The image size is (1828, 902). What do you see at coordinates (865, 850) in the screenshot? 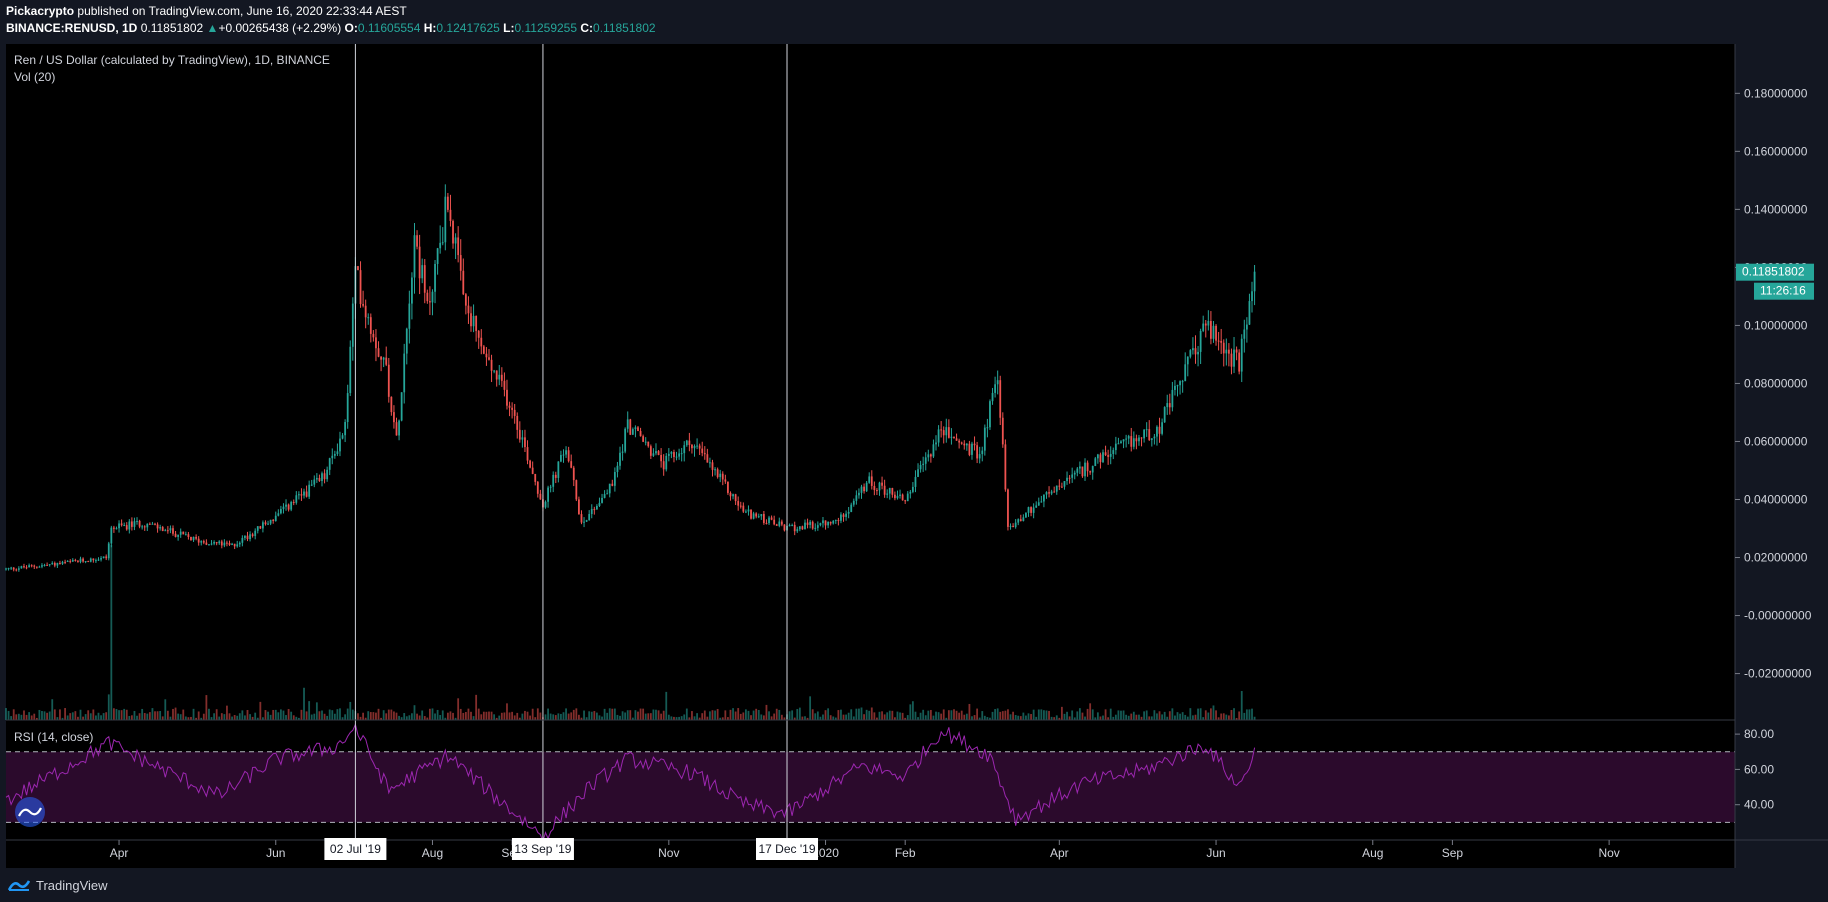
I see `time-axis: AprJunAugSepNov2020FebAprJunAugSepNov` at bounding box center [865, 850].